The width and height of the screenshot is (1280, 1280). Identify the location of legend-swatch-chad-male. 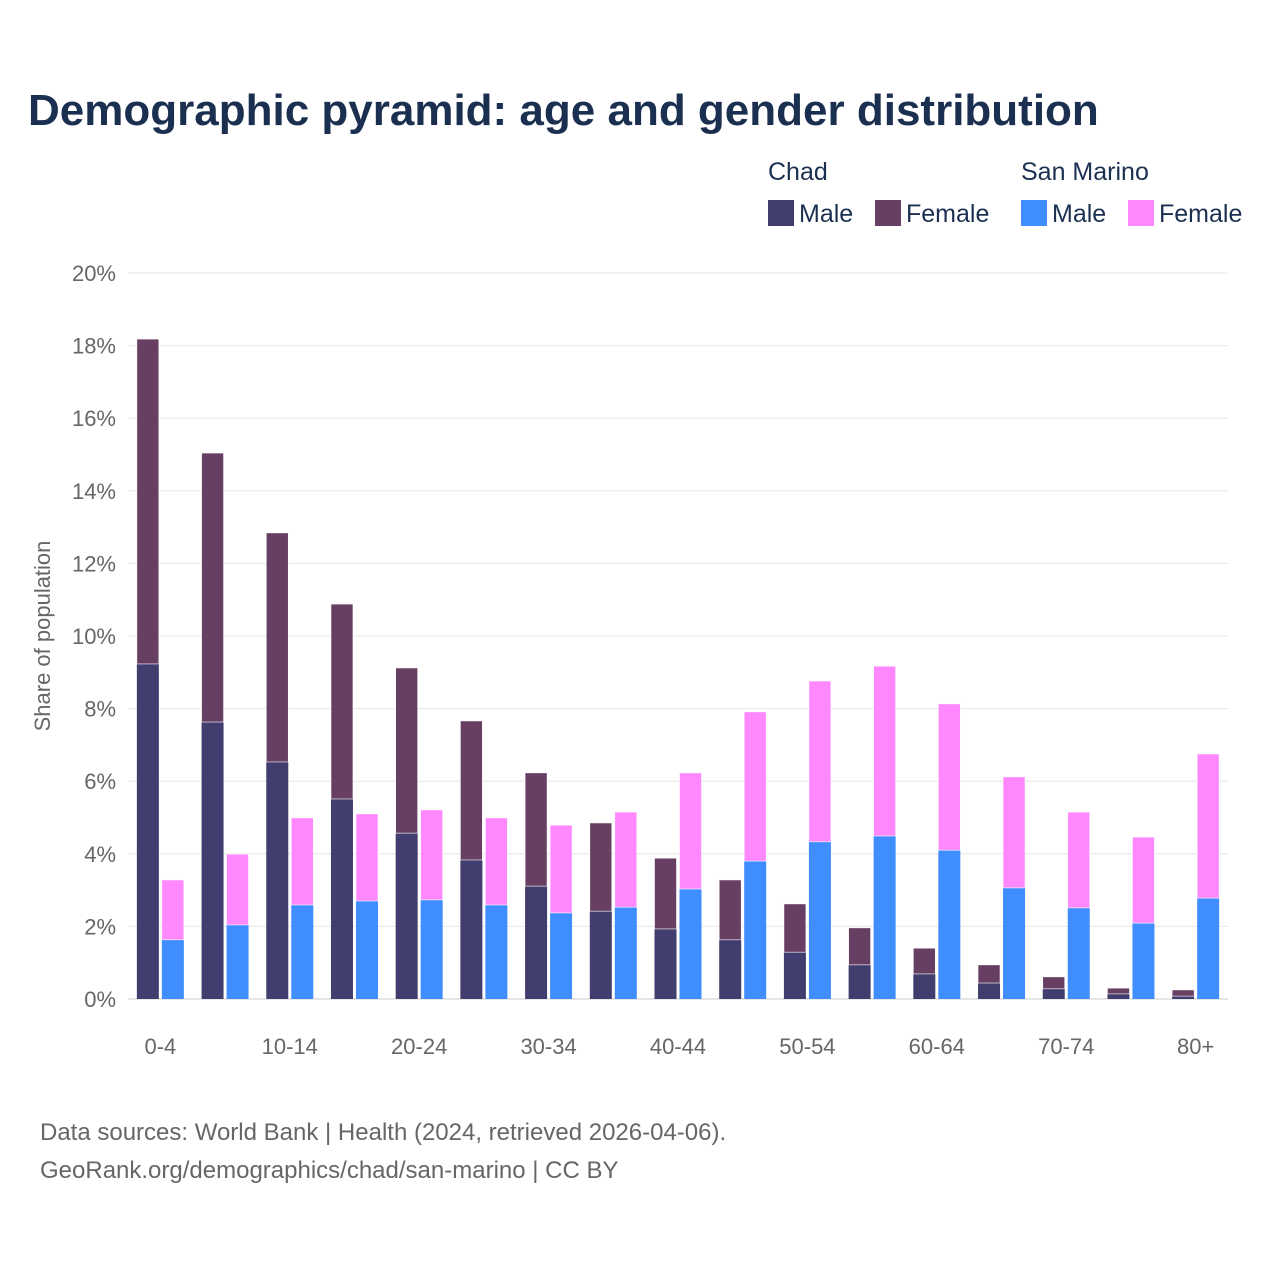
(781, 213).